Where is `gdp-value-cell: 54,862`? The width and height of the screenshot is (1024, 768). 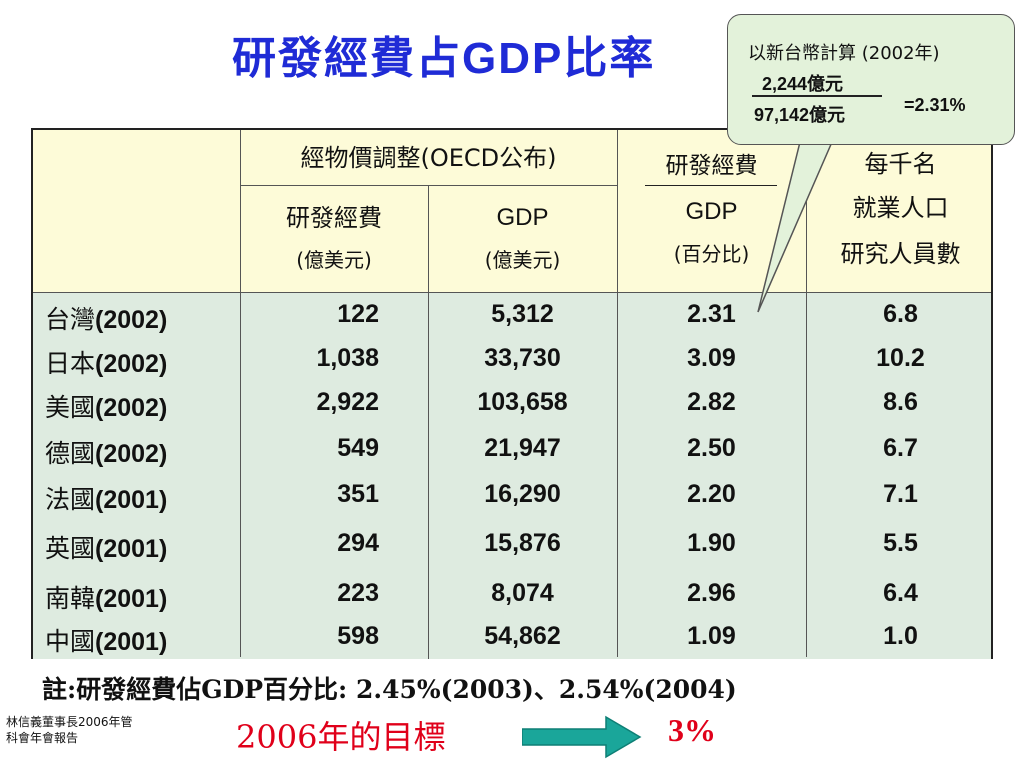 gdp-value-cell: 54,862 is located at coordinates (522, 636).